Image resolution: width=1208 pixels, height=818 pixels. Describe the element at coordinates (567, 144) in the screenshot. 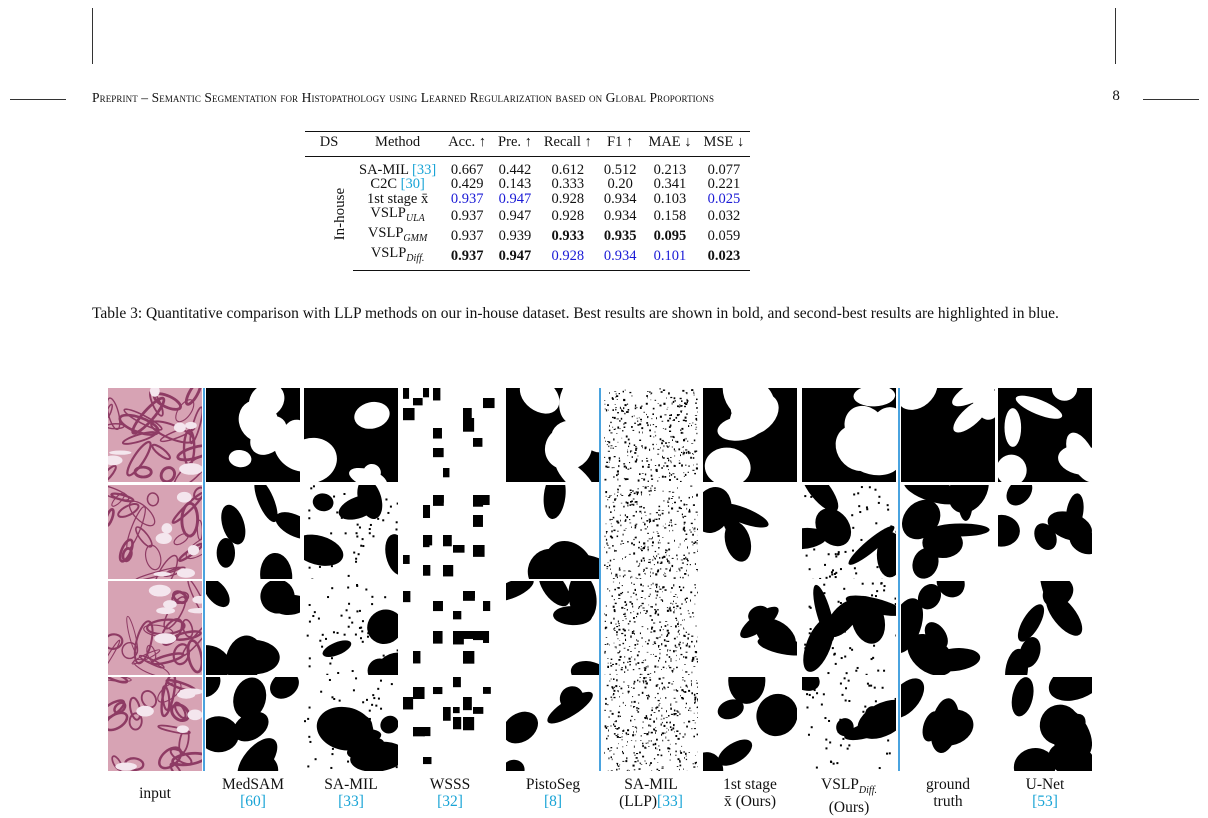

I see `column-header: Recall ↑` at that location.